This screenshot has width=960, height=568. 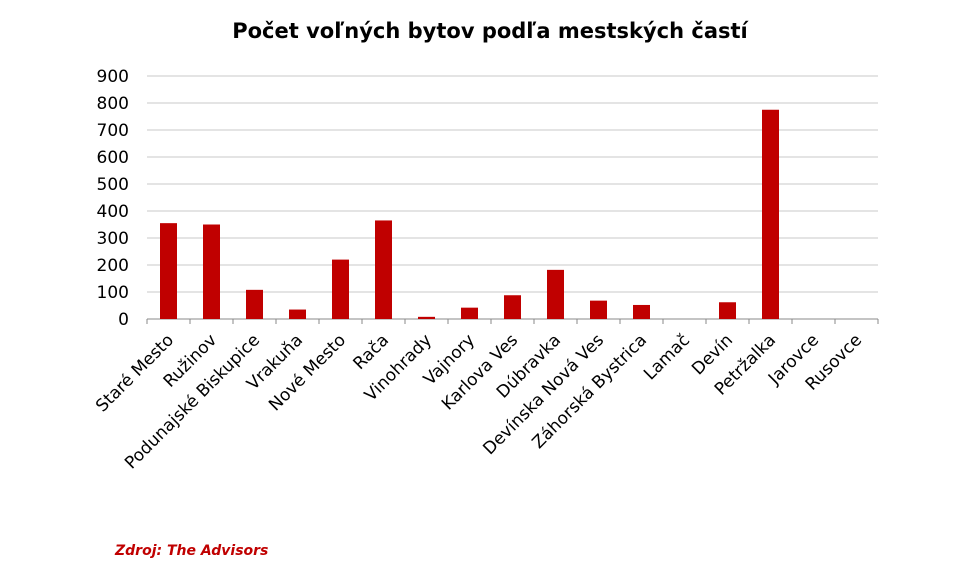 What do you see at coordinates (113, 77) in the screenshot?
I see `y-tick-label: 900` at bounding box center [113, 77].